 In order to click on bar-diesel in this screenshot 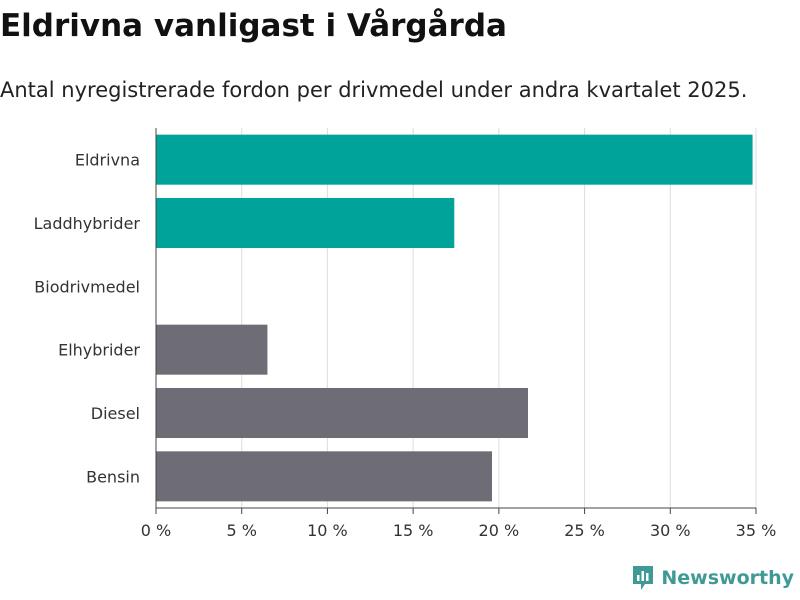, I will do `click(342, 413)`.